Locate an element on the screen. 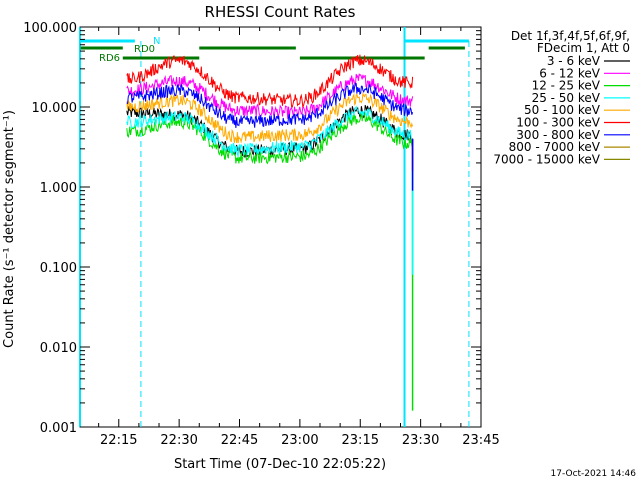 This screenshot has height=480, width=640. annotation-label-rd6: RD6 is located at coordinates (109, 58).